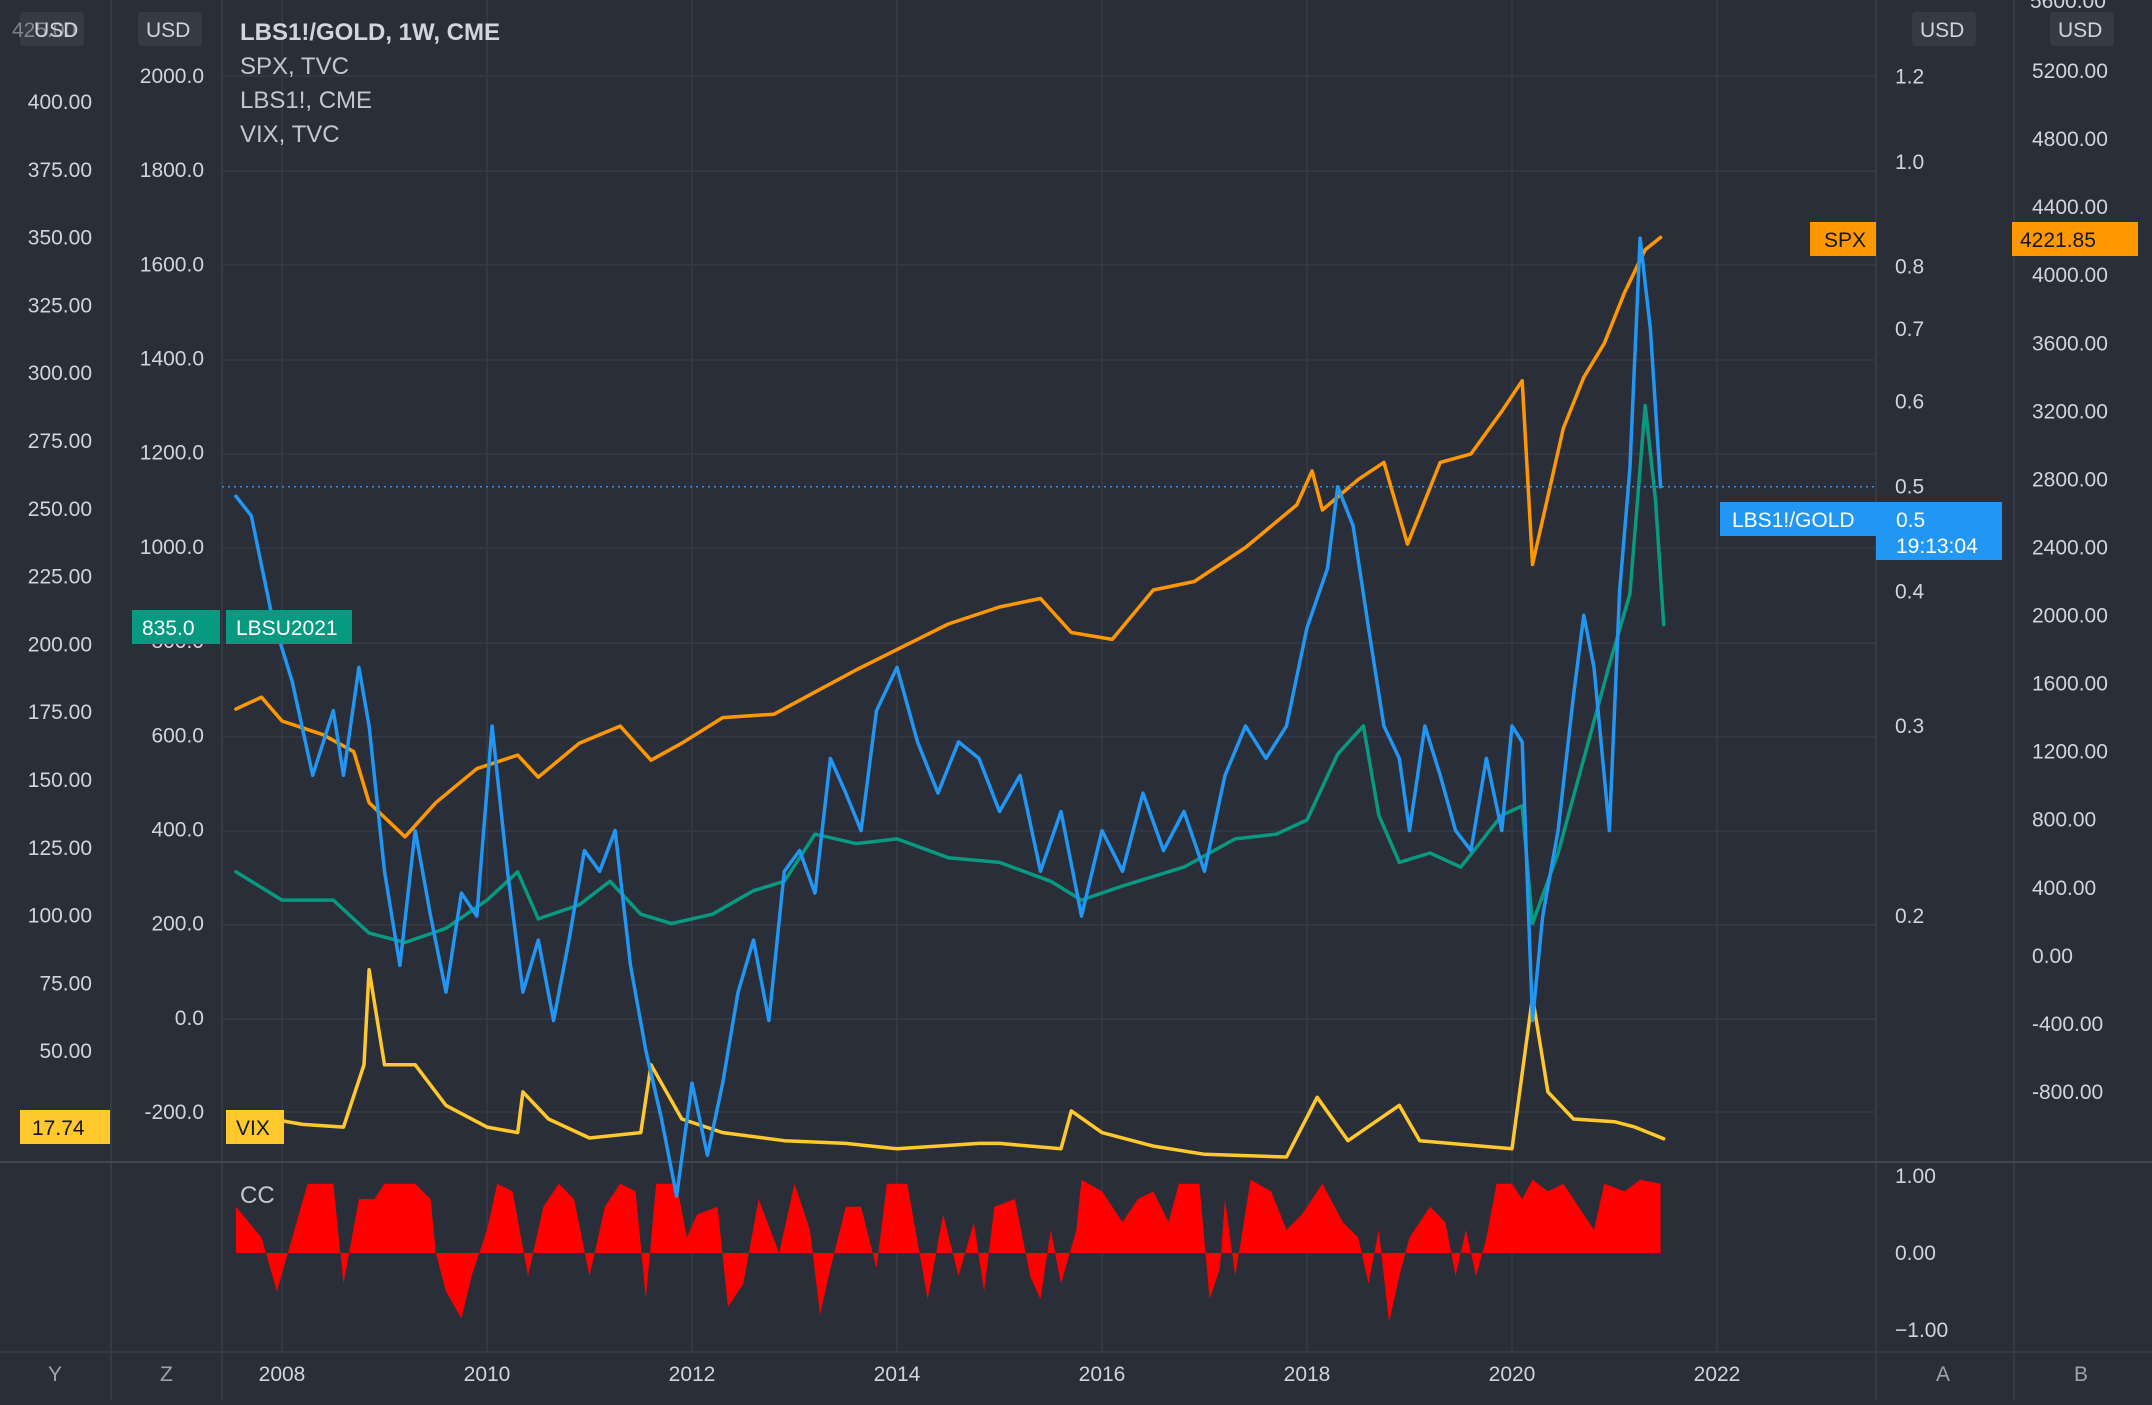 The height and width of the screenshot is (1405, 2152). Describe the element at coordinates (282, 1374) in the screenshot. I see `x-axis-tick-0: 2008` at that location.